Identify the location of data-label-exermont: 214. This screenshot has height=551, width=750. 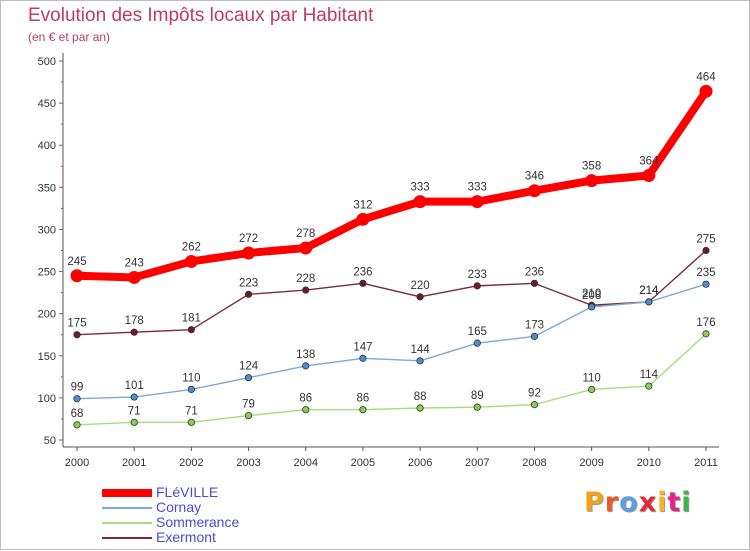
(649, 291).